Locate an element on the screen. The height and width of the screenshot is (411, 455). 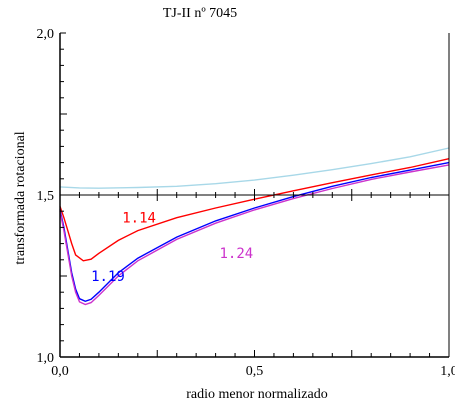
x-axis-ticks: 0,0 0,5 1,0 is located at coordinates (253, 364).